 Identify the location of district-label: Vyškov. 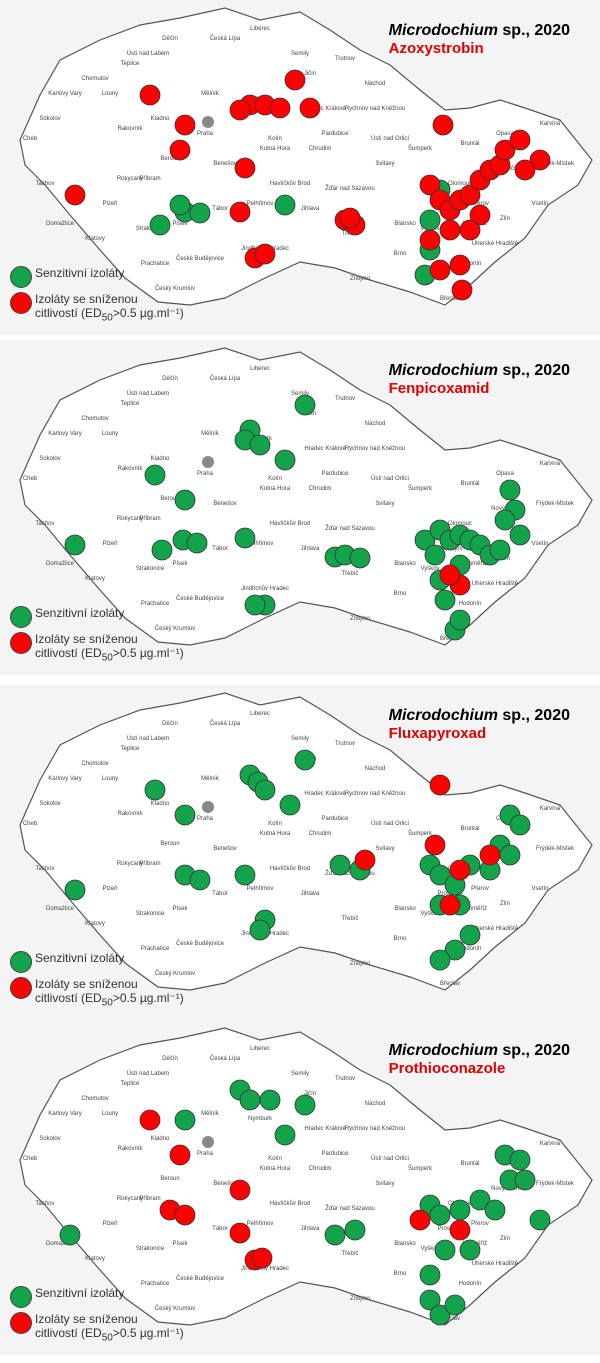
(429, 1249).